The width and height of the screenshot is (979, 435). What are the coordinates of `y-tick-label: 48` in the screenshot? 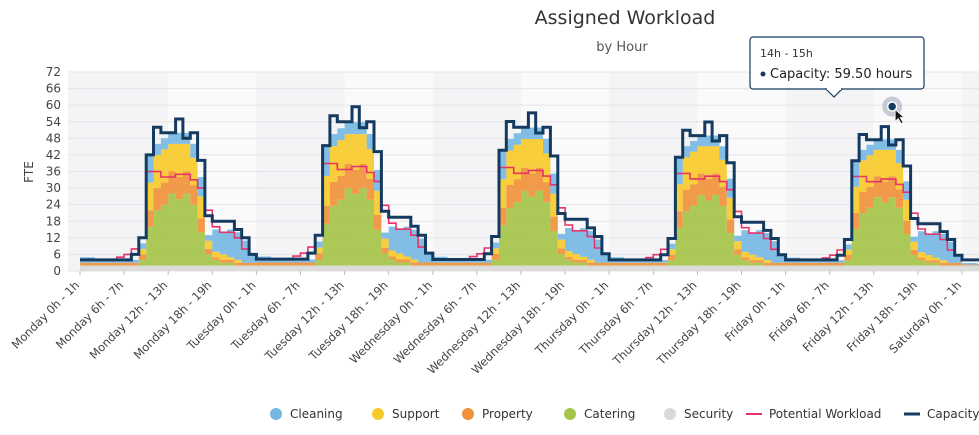 It's located at (53, 138).